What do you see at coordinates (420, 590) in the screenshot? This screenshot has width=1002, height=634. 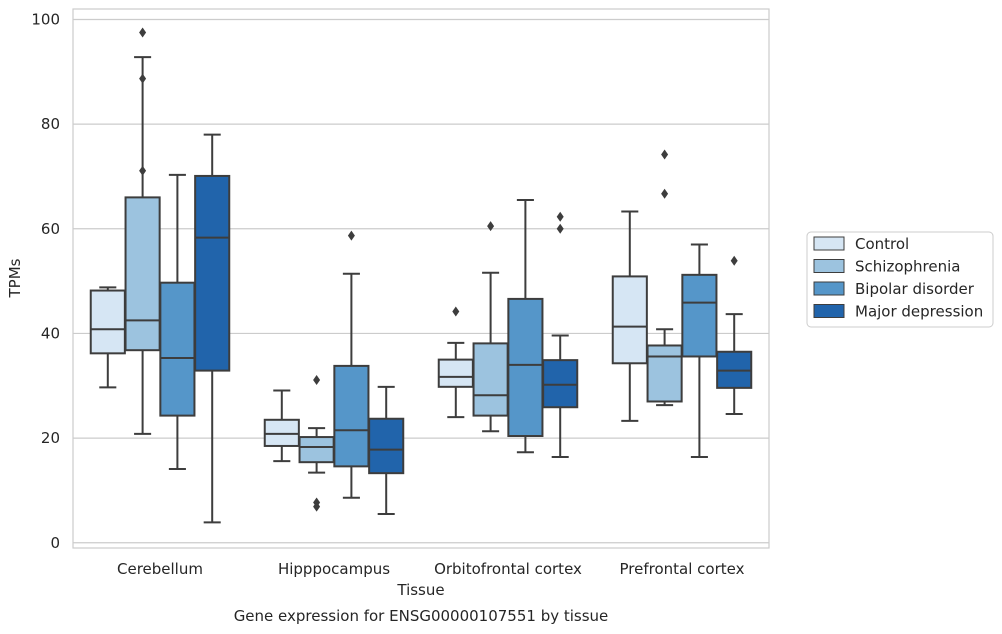 I see `x-axis-label: Tissue` at bounding box center [420, 590].